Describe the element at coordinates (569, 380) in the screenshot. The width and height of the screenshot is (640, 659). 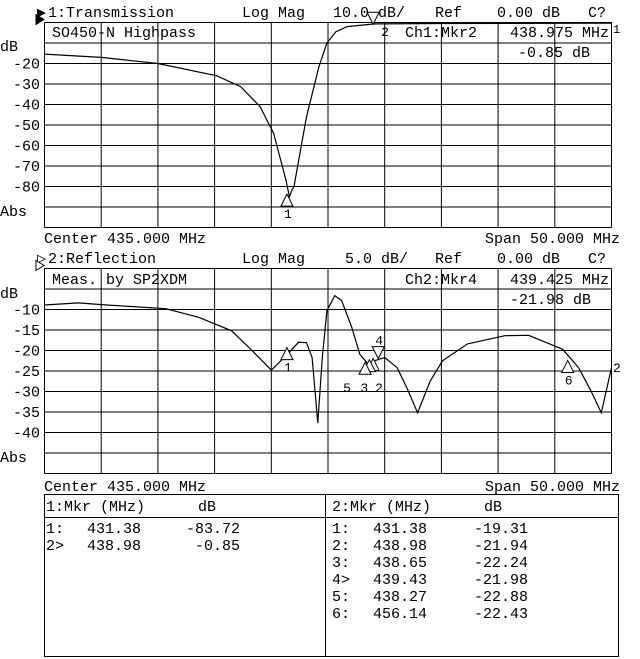
I see `marker-number: 6` at that location.